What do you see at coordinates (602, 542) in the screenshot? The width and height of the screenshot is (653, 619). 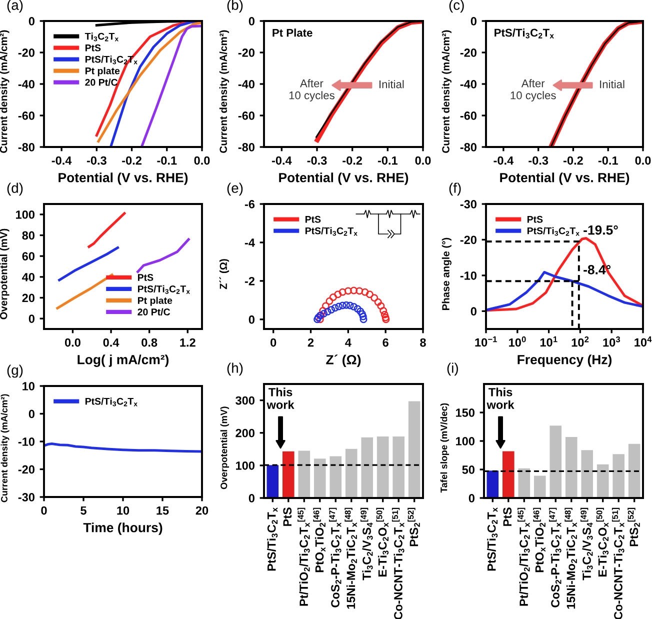 I see `x-tick-label: E-Ti$_{3}$C$_{2}$O$_{x}$$^{[50]}$` at bounding box center [602, 542].